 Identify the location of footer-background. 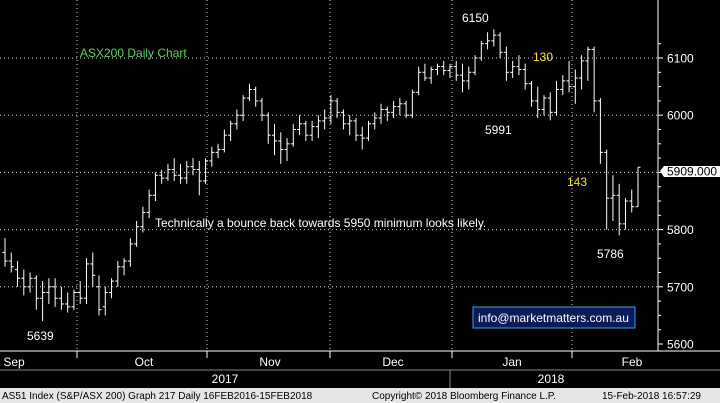
(360, 395).